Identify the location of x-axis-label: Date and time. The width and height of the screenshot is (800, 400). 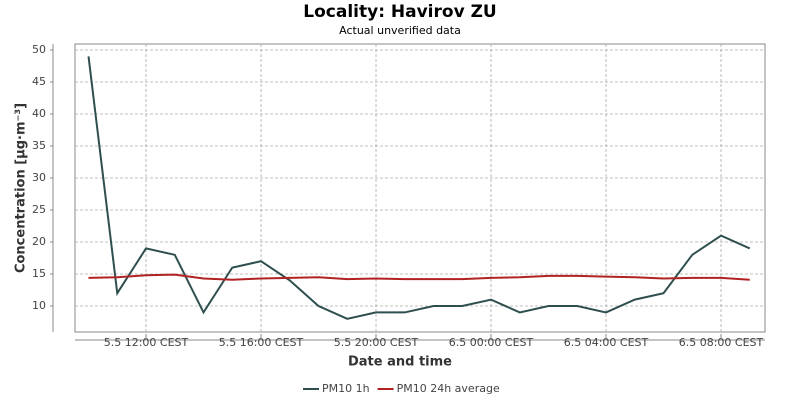
(400, 362).